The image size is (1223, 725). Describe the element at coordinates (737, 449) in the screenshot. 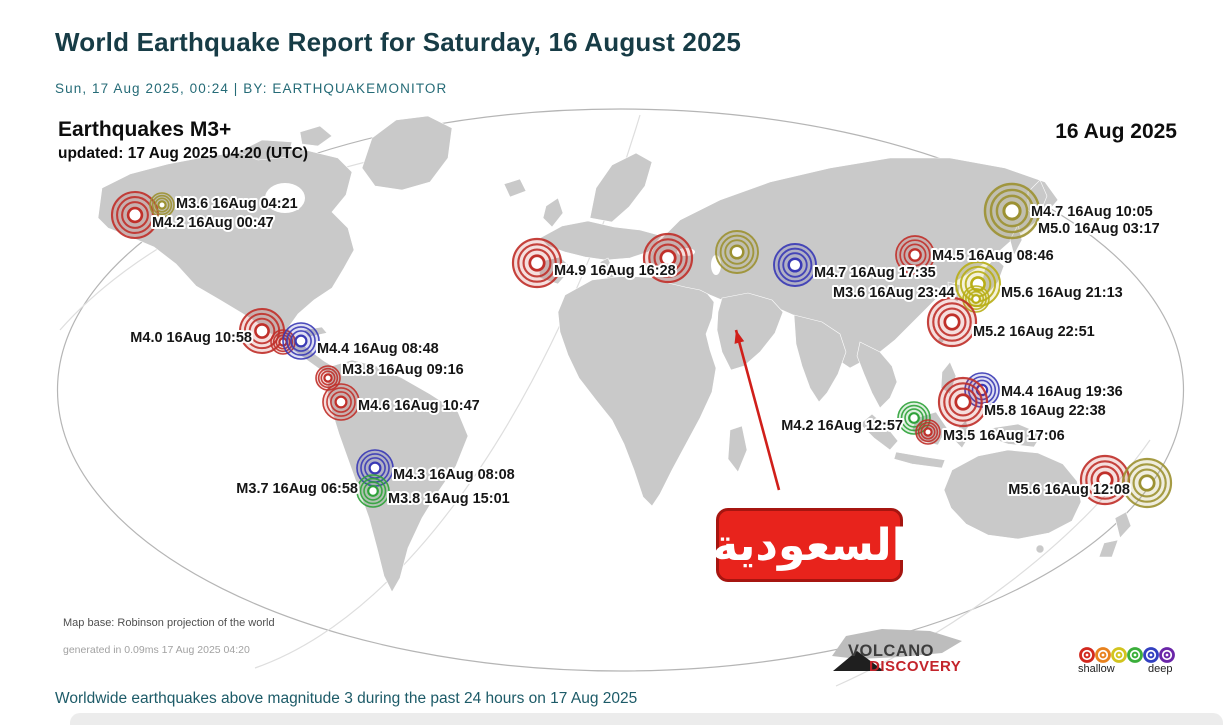

I see `landmass-madagascar` at that location.